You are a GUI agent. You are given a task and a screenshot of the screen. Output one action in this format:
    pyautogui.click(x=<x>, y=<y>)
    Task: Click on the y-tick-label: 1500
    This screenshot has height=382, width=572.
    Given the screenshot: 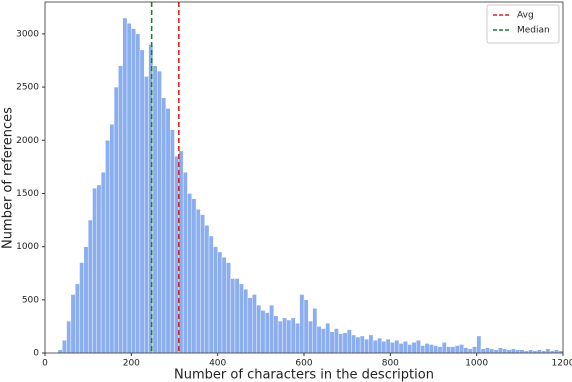 What is the action you would take?
    pyautogui.click(x=27, y=194)
    